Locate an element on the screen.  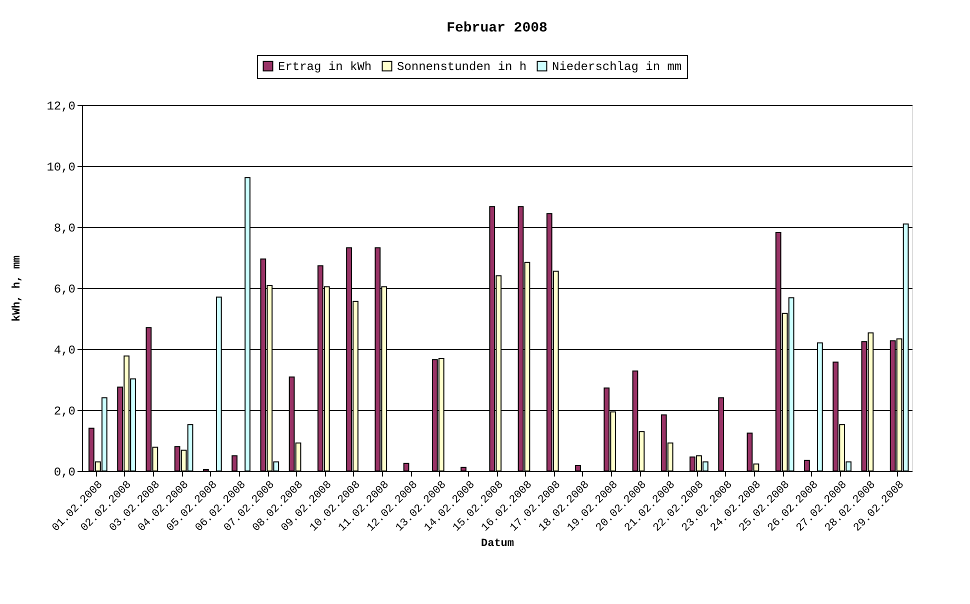
legend-label: Niederschlag in mm is located at coordinates (617, 67).